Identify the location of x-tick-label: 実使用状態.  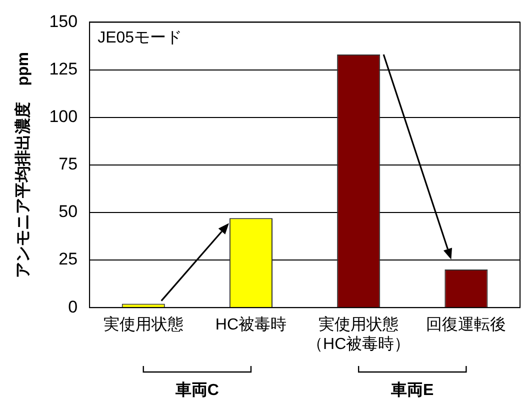
(143, 325).